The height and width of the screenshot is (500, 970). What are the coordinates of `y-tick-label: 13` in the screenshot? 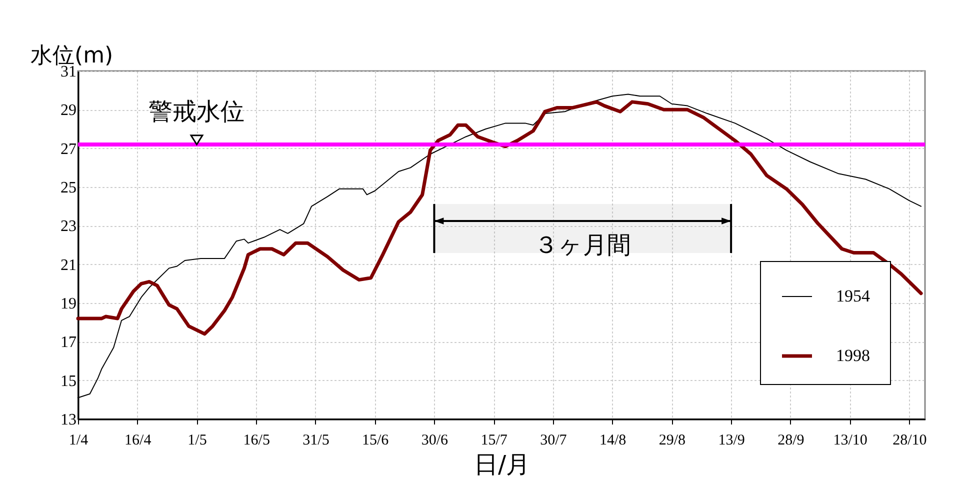 It's located at (68, 420).